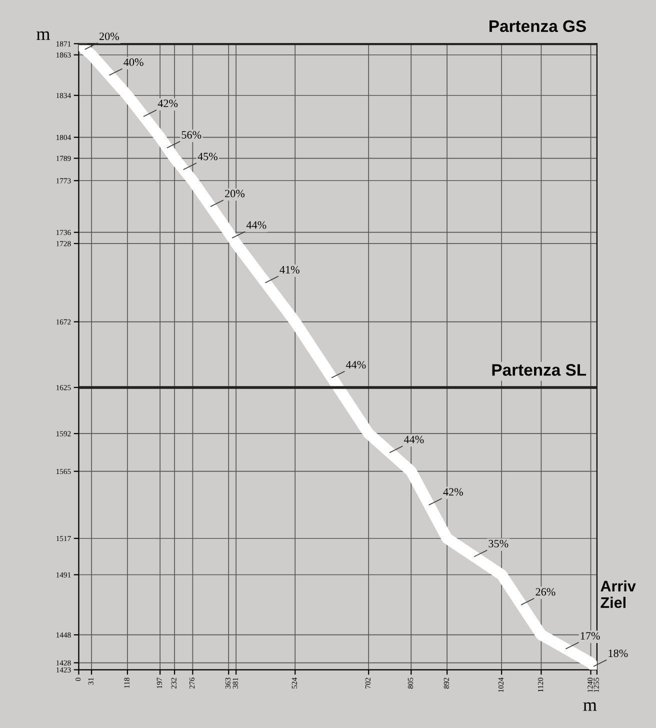 This screenshot has height=728, width=656. I want to click on y-axis-title: m, so click(43, 35).